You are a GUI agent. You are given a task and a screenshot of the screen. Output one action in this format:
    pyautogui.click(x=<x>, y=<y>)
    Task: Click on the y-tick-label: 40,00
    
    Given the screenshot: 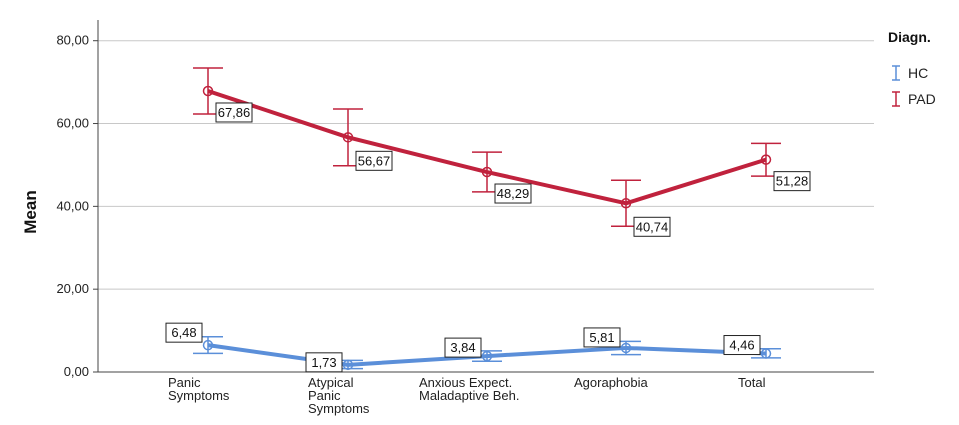 What is the action you would take?
    pyautogui.click(x=72, y=205)
    